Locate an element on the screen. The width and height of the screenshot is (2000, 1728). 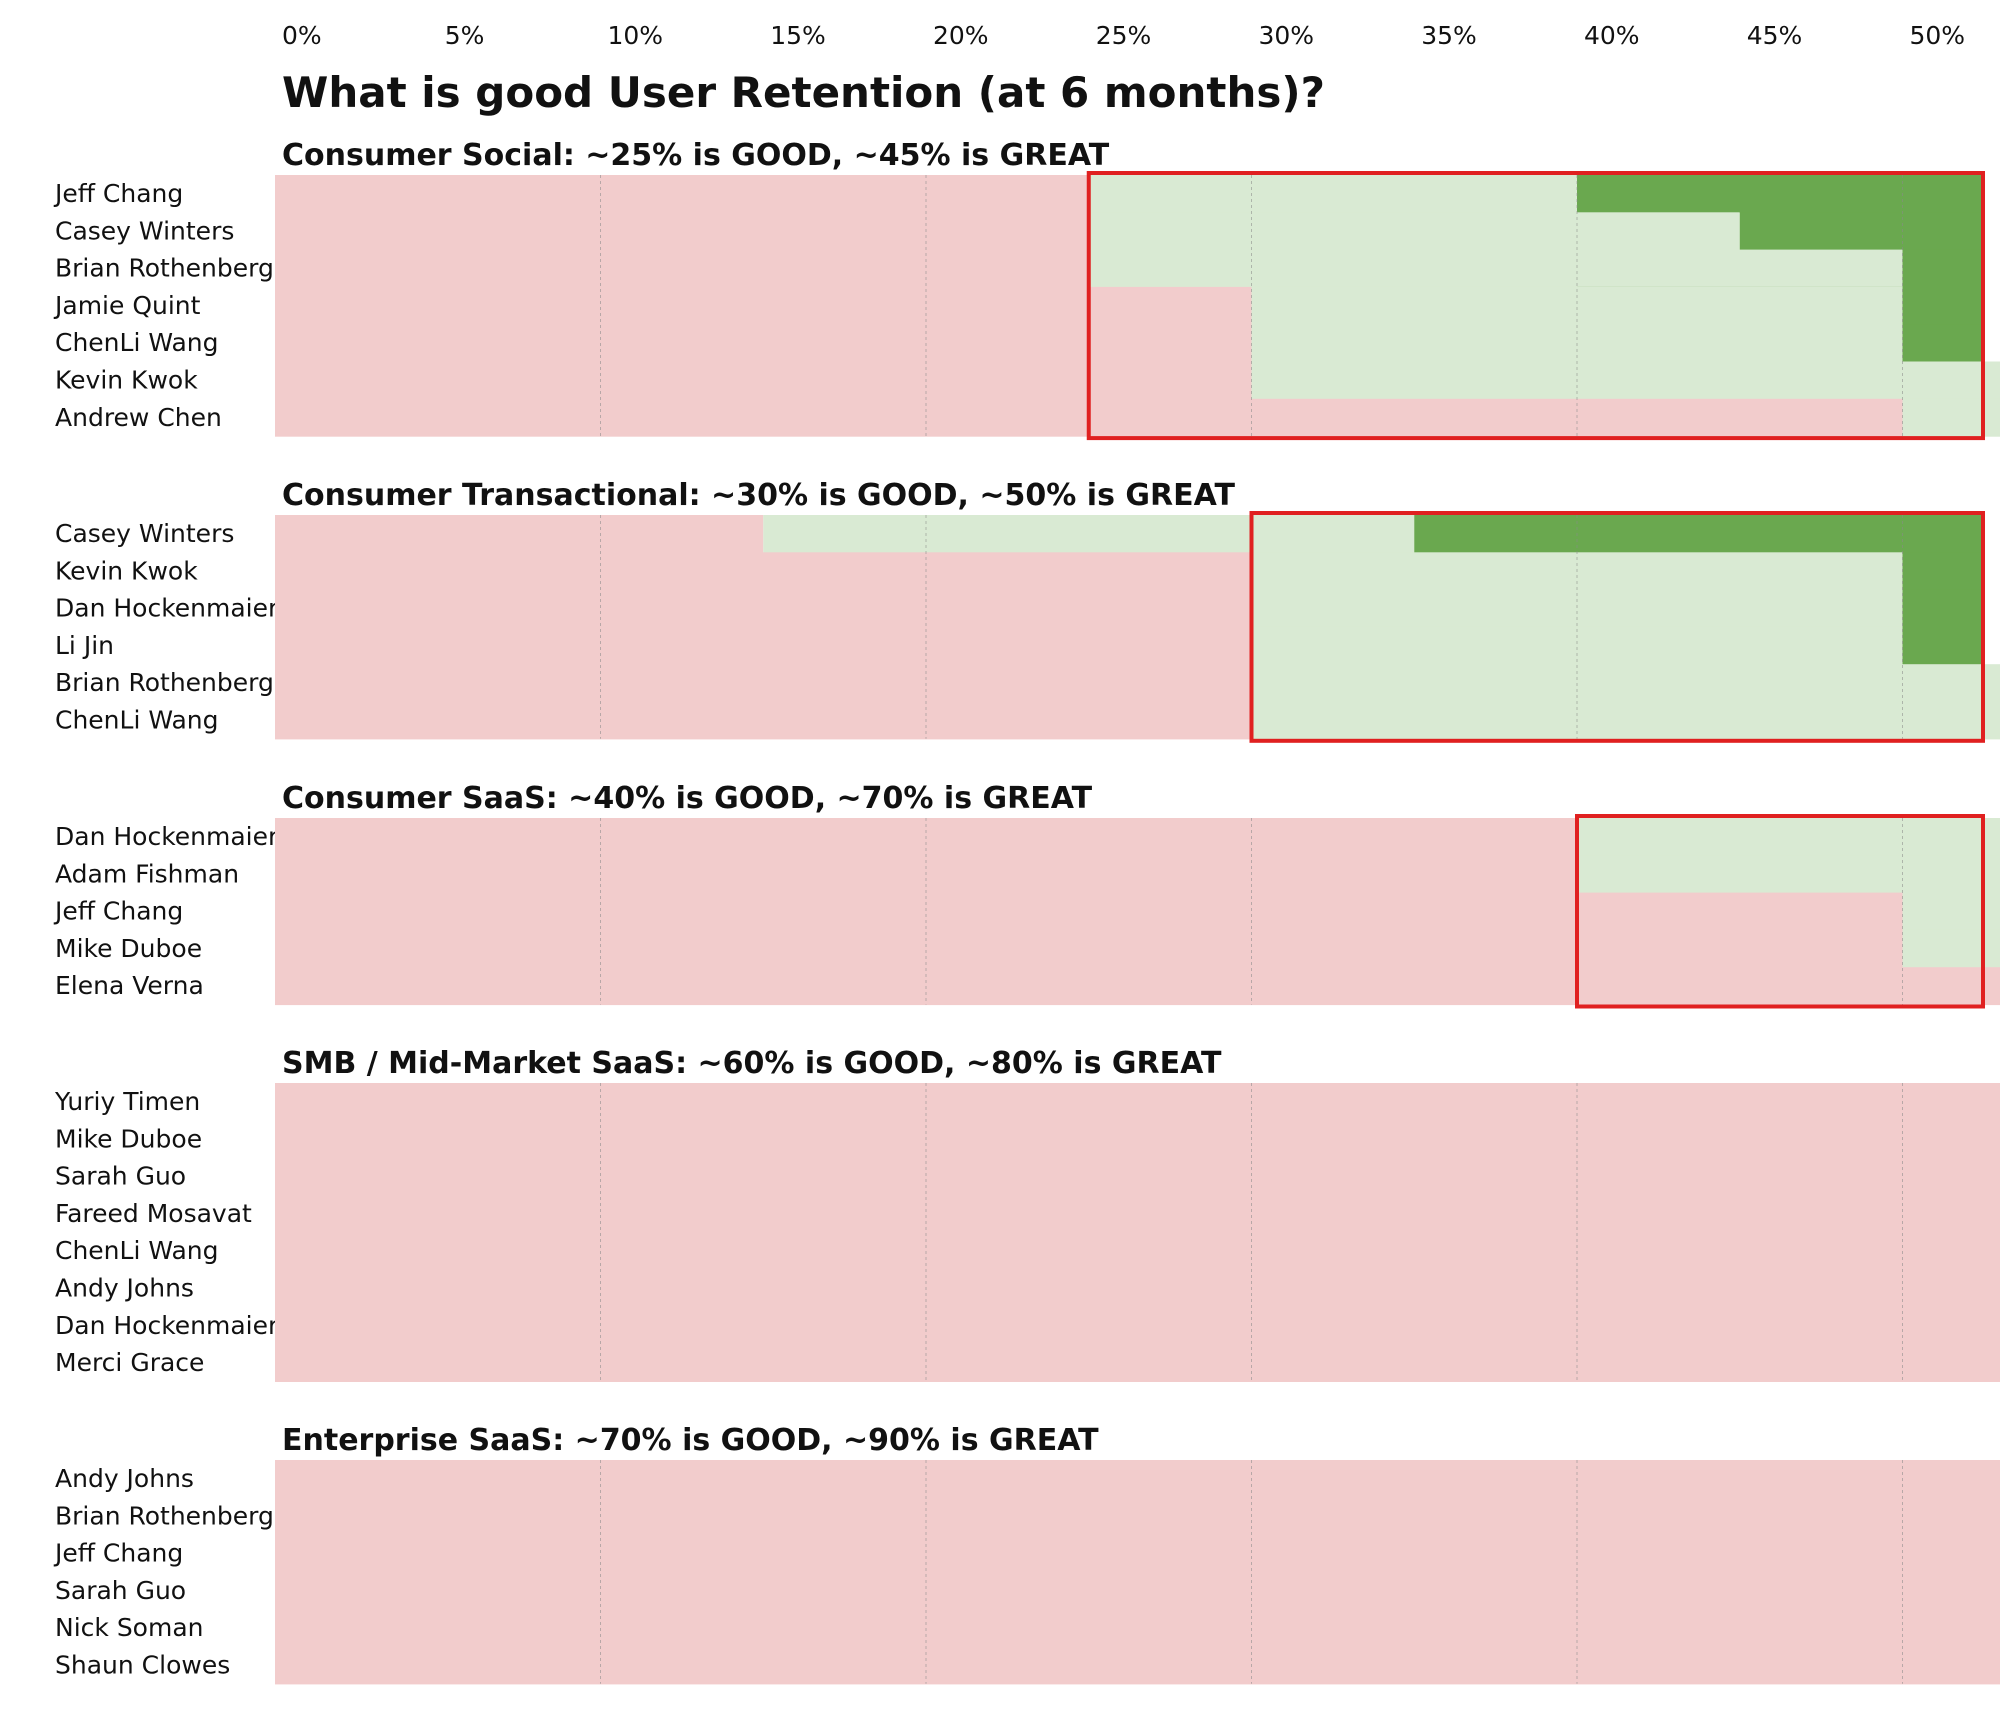
x-tick-label: 20% is located at coordinates (961, 35).